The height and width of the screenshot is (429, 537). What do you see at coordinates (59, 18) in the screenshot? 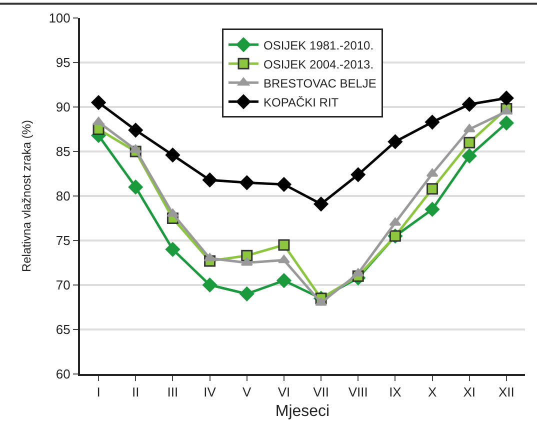
I see `y-tick-label: 100` at bounding box center [59, 18].